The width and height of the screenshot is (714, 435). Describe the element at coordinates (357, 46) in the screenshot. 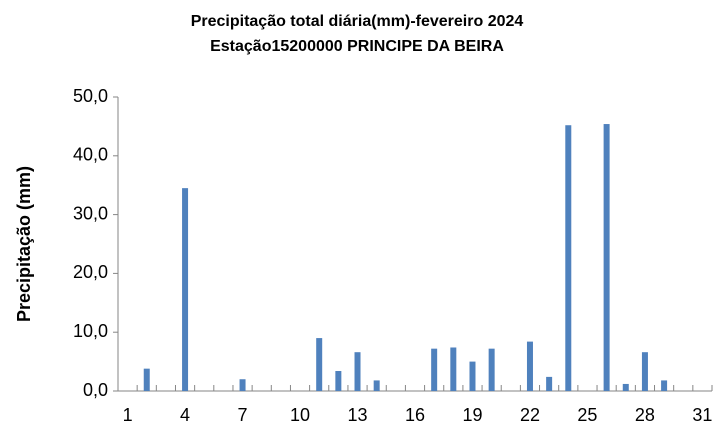

I see `chart-subtitle: Estação15200000 PRINCIPE DA BEIRA` at that location.